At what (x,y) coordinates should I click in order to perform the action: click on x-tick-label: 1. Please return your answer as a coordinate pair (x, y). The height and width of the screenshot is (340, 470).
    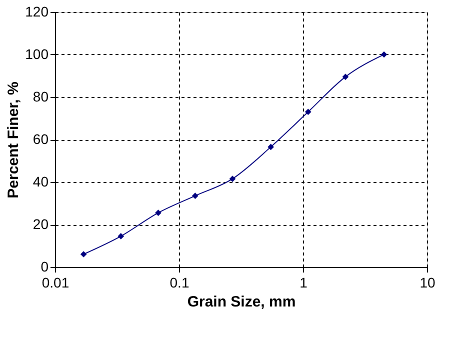
    Looking at the image, I should click on (304, 282).